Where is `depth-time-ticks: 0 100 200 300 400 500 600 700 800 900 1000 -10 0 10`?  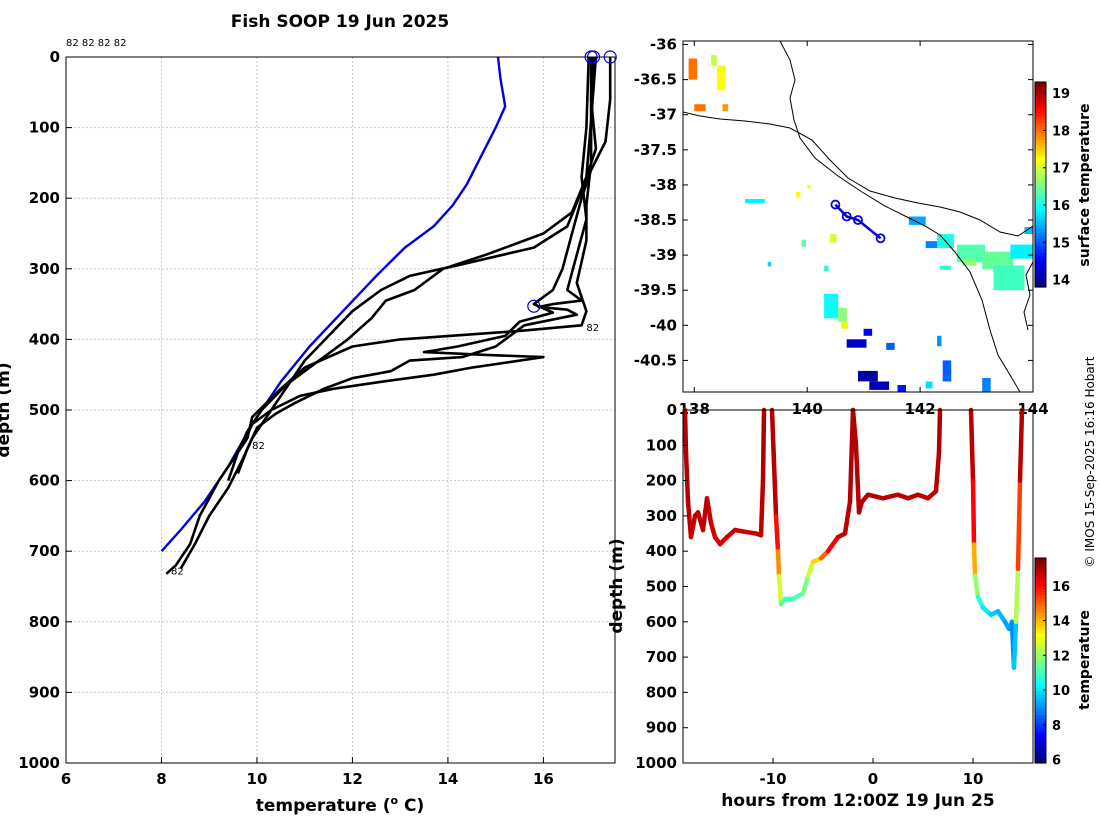
depth-time-ticks: 0 100 200 300 400 500 600 700 800 900 1000 -10 0 10 is located at coordinates (809, 594).